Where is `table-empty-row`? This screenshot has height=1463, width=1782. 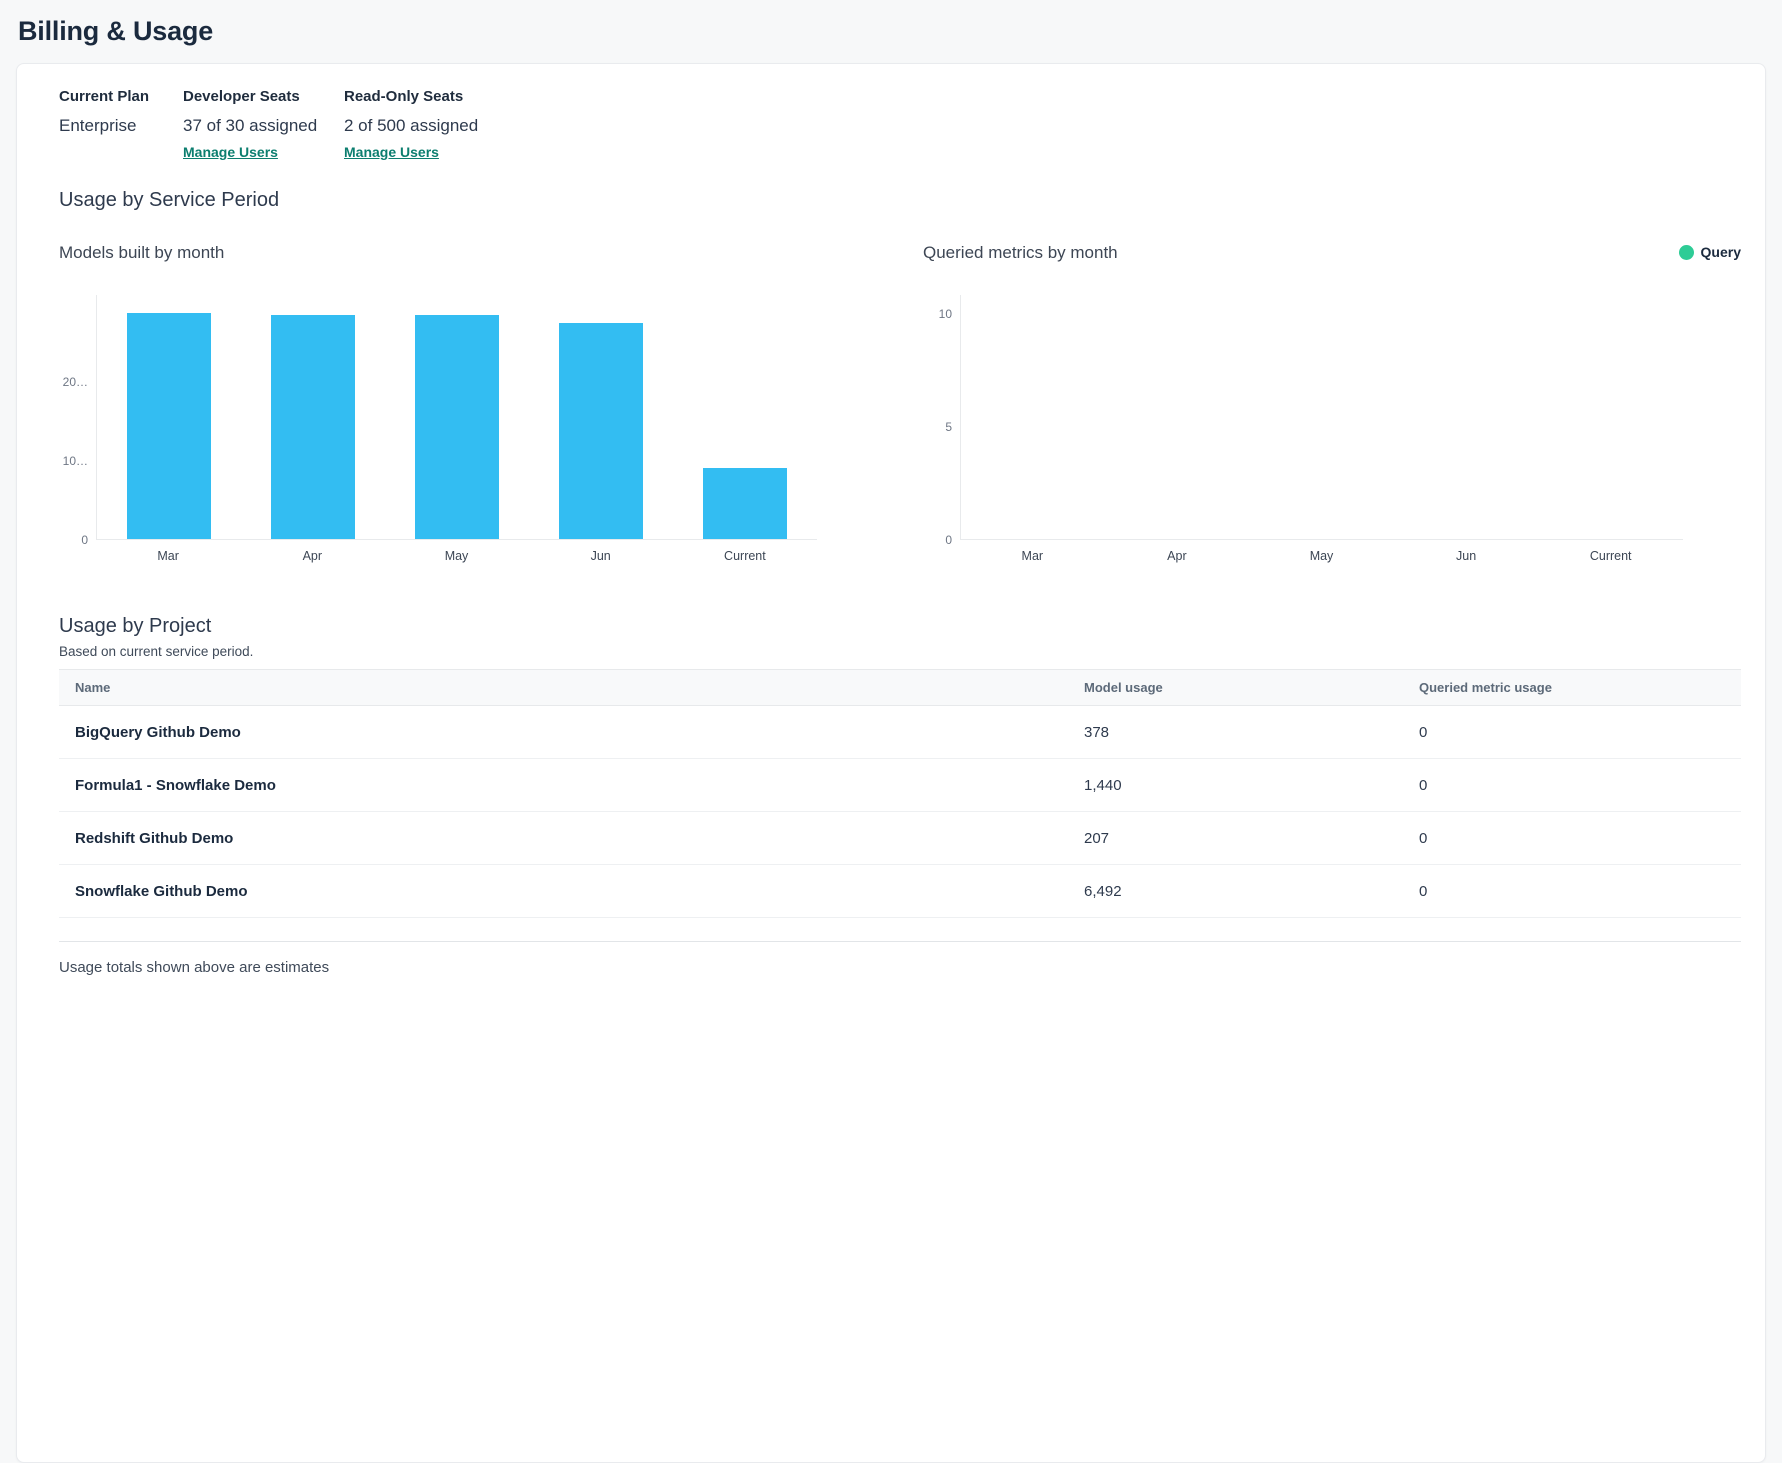
table-empty-row is located at coordinates (900, 930).